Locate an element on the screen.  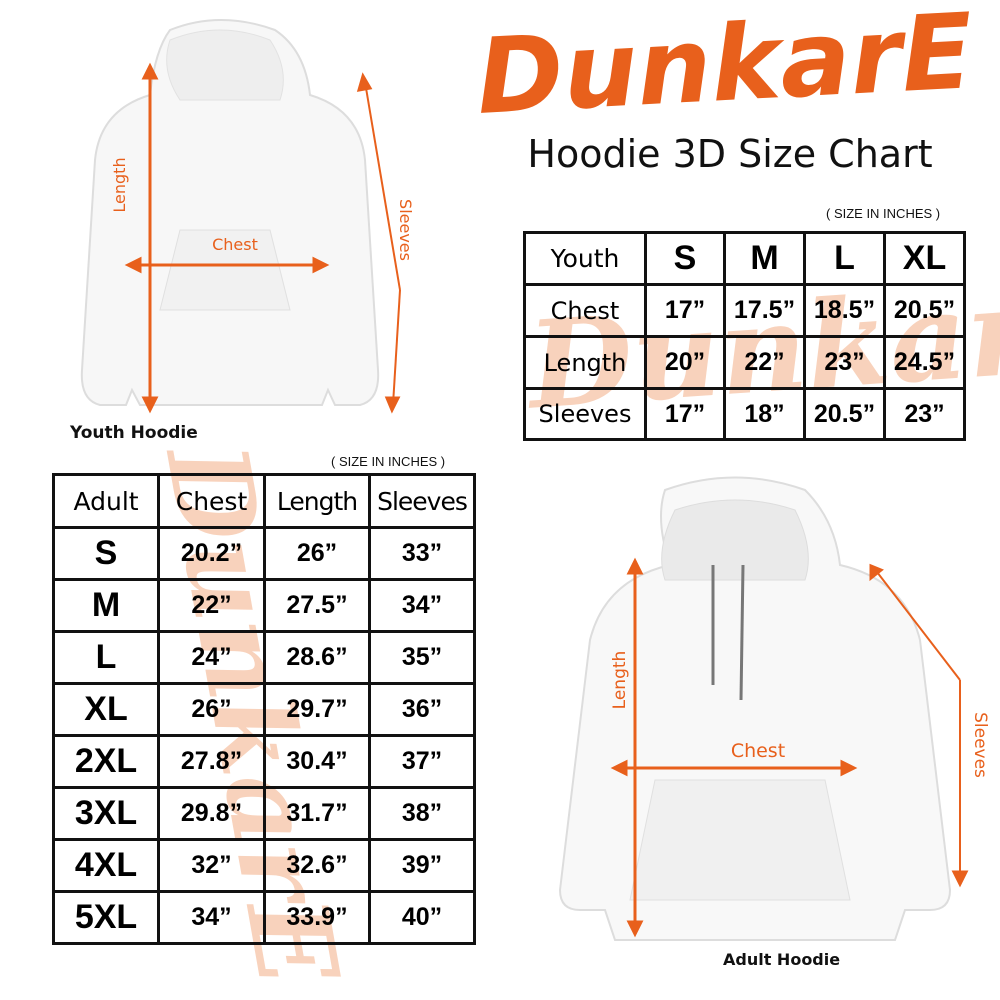
cell: 17.5” is located at coordinates (764, 310).